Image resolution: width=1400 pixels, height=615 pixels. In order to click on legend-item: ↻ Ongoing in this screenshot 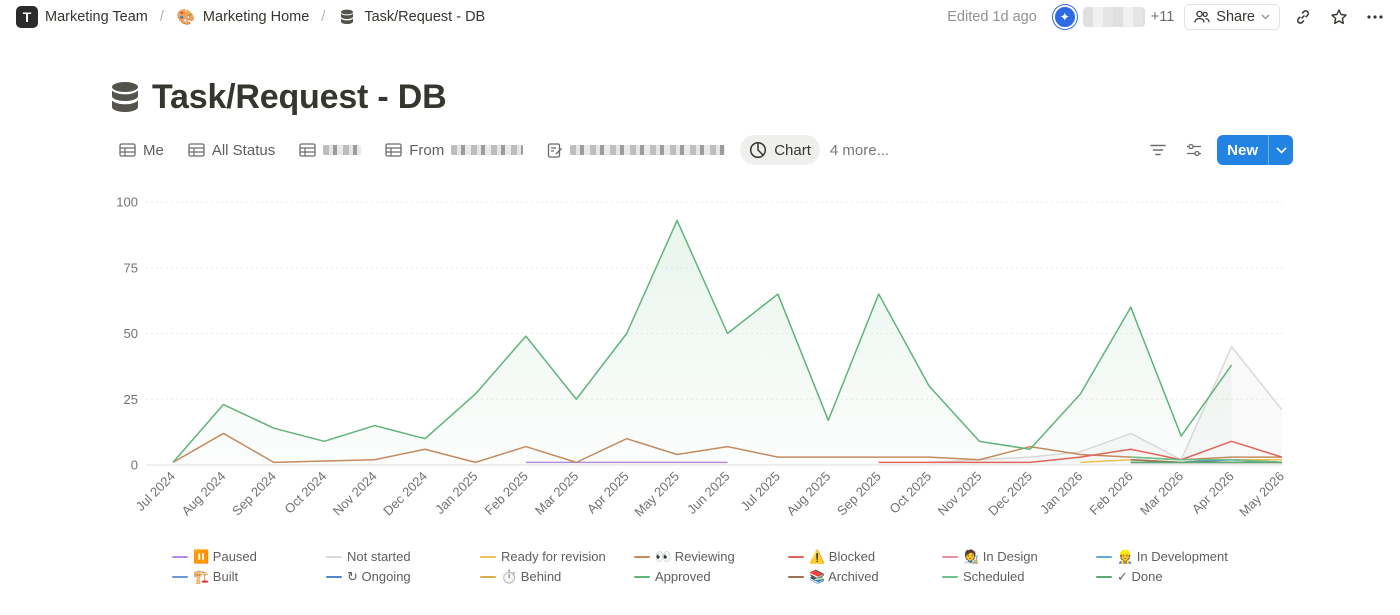, I will do `click(403, 576)`.